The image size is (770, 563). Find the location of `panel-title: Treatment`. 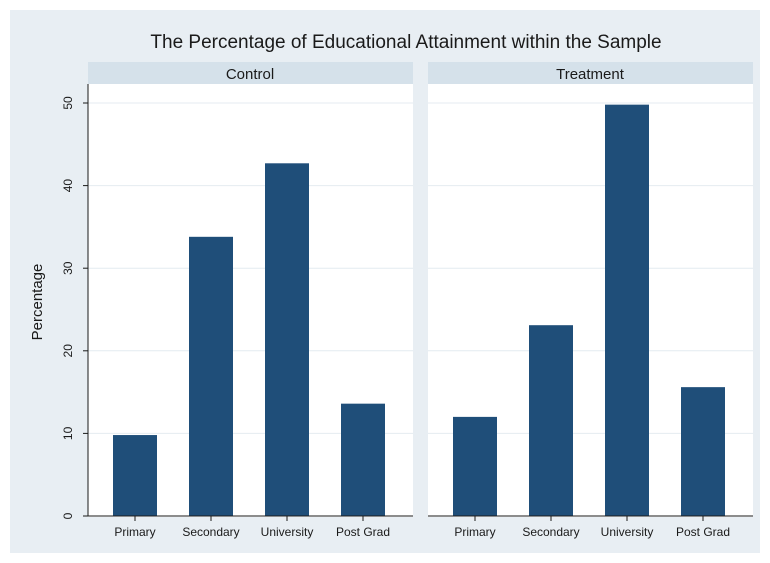

panel-title: Treatment is located at coordinates (590, 74).